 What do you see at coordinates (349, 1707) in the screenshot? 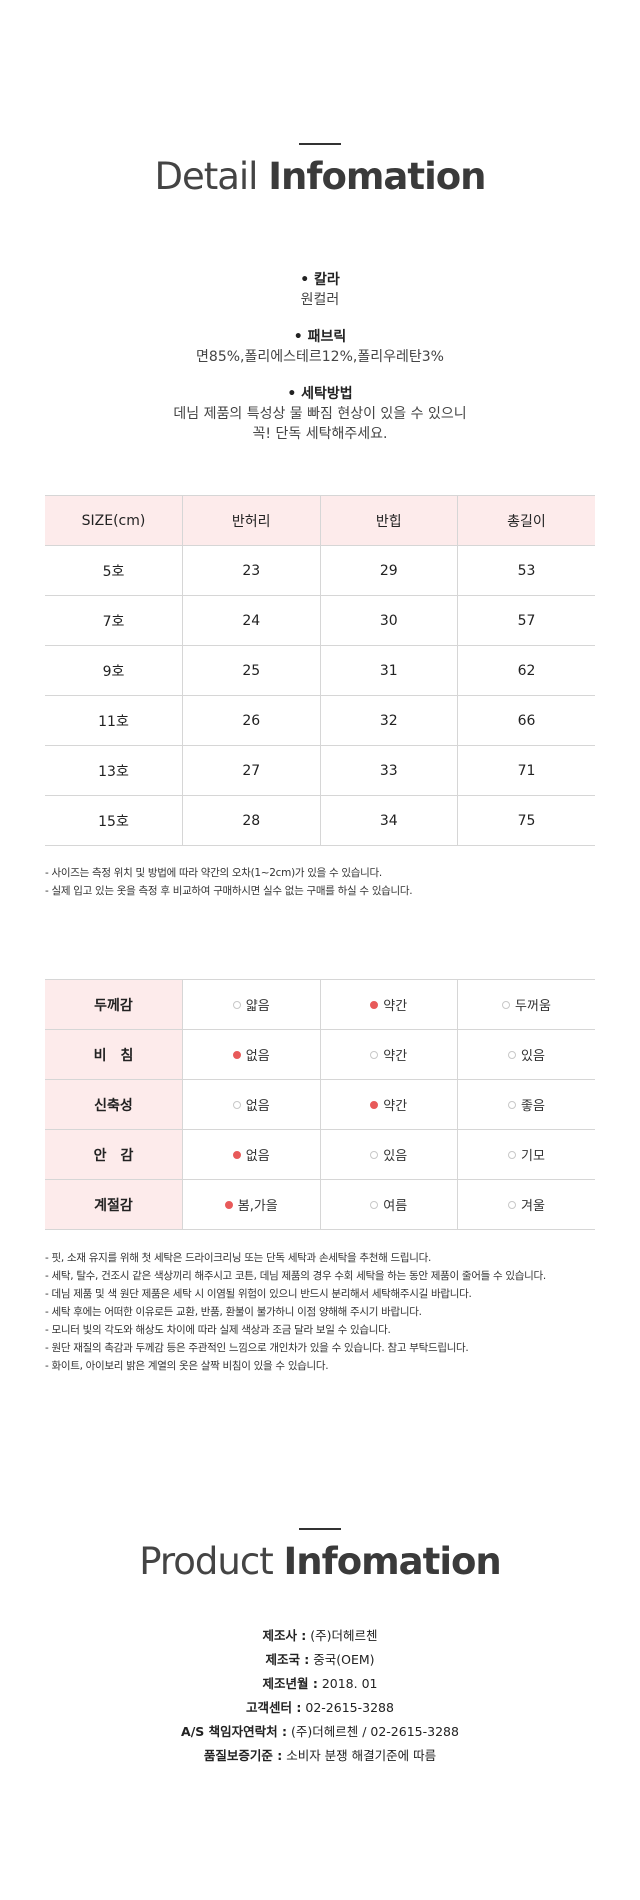
I see `info-value: 02-2615-3288` at bounding box center [349, 1707].